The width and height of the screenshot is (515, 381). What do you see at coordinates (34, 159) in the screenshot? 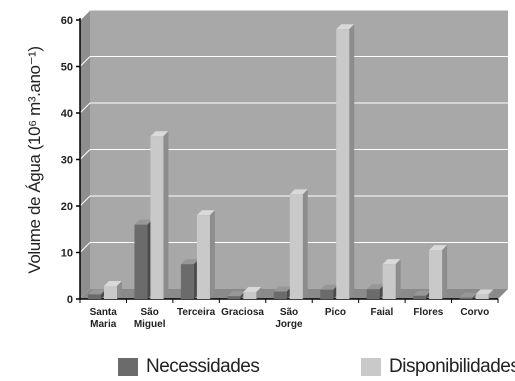
I see `y-axis-label: Volume de Água (10⁶ m³.ano⁻¹)` at bounding box center [34, 159].